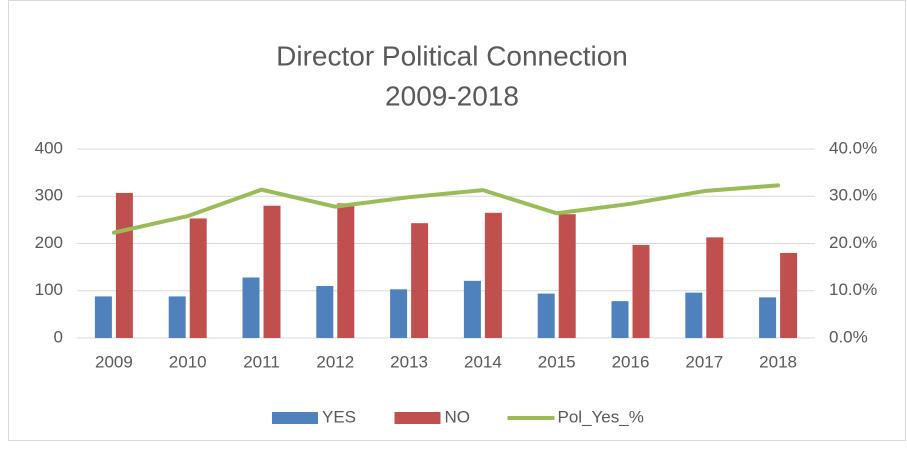  I want to click on y-tick-label: 200, so click(49, 242).